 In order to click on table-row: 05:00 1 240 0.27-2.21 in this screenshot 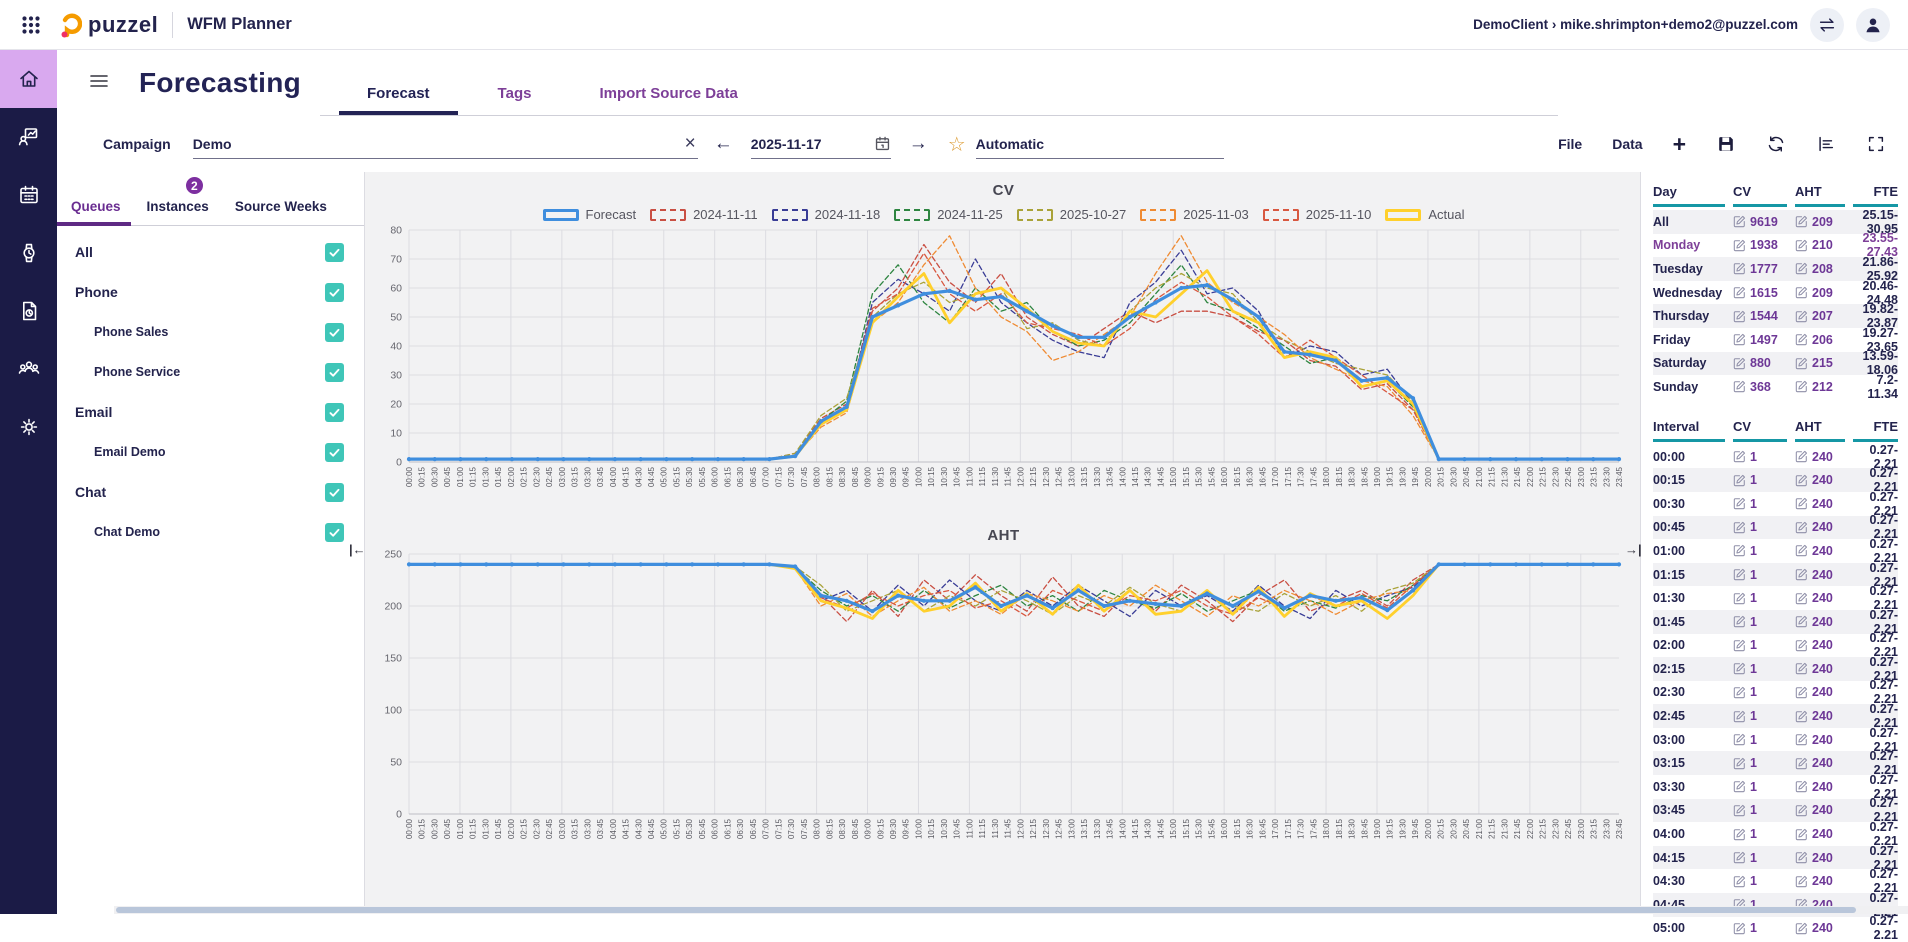, I will do `click(1775, 929)`.